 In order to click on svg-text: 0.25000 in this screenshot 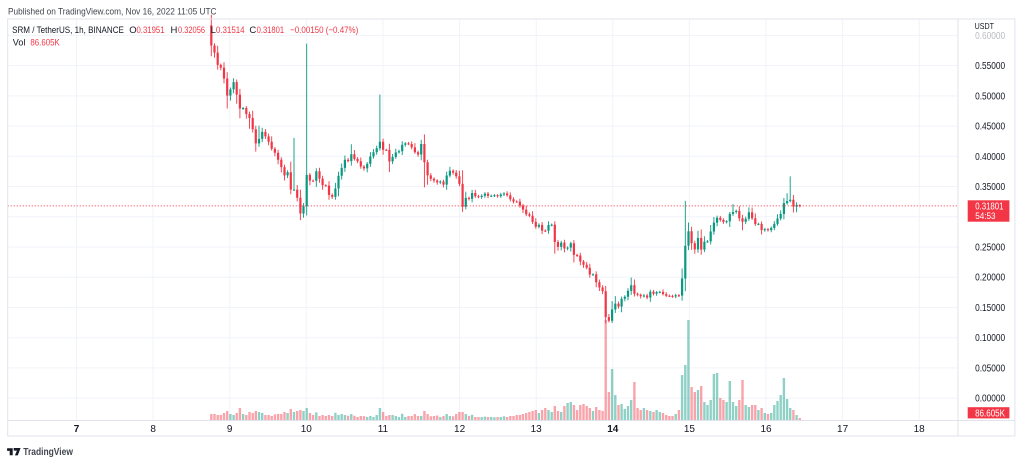, I will do `click(990, 247)`.